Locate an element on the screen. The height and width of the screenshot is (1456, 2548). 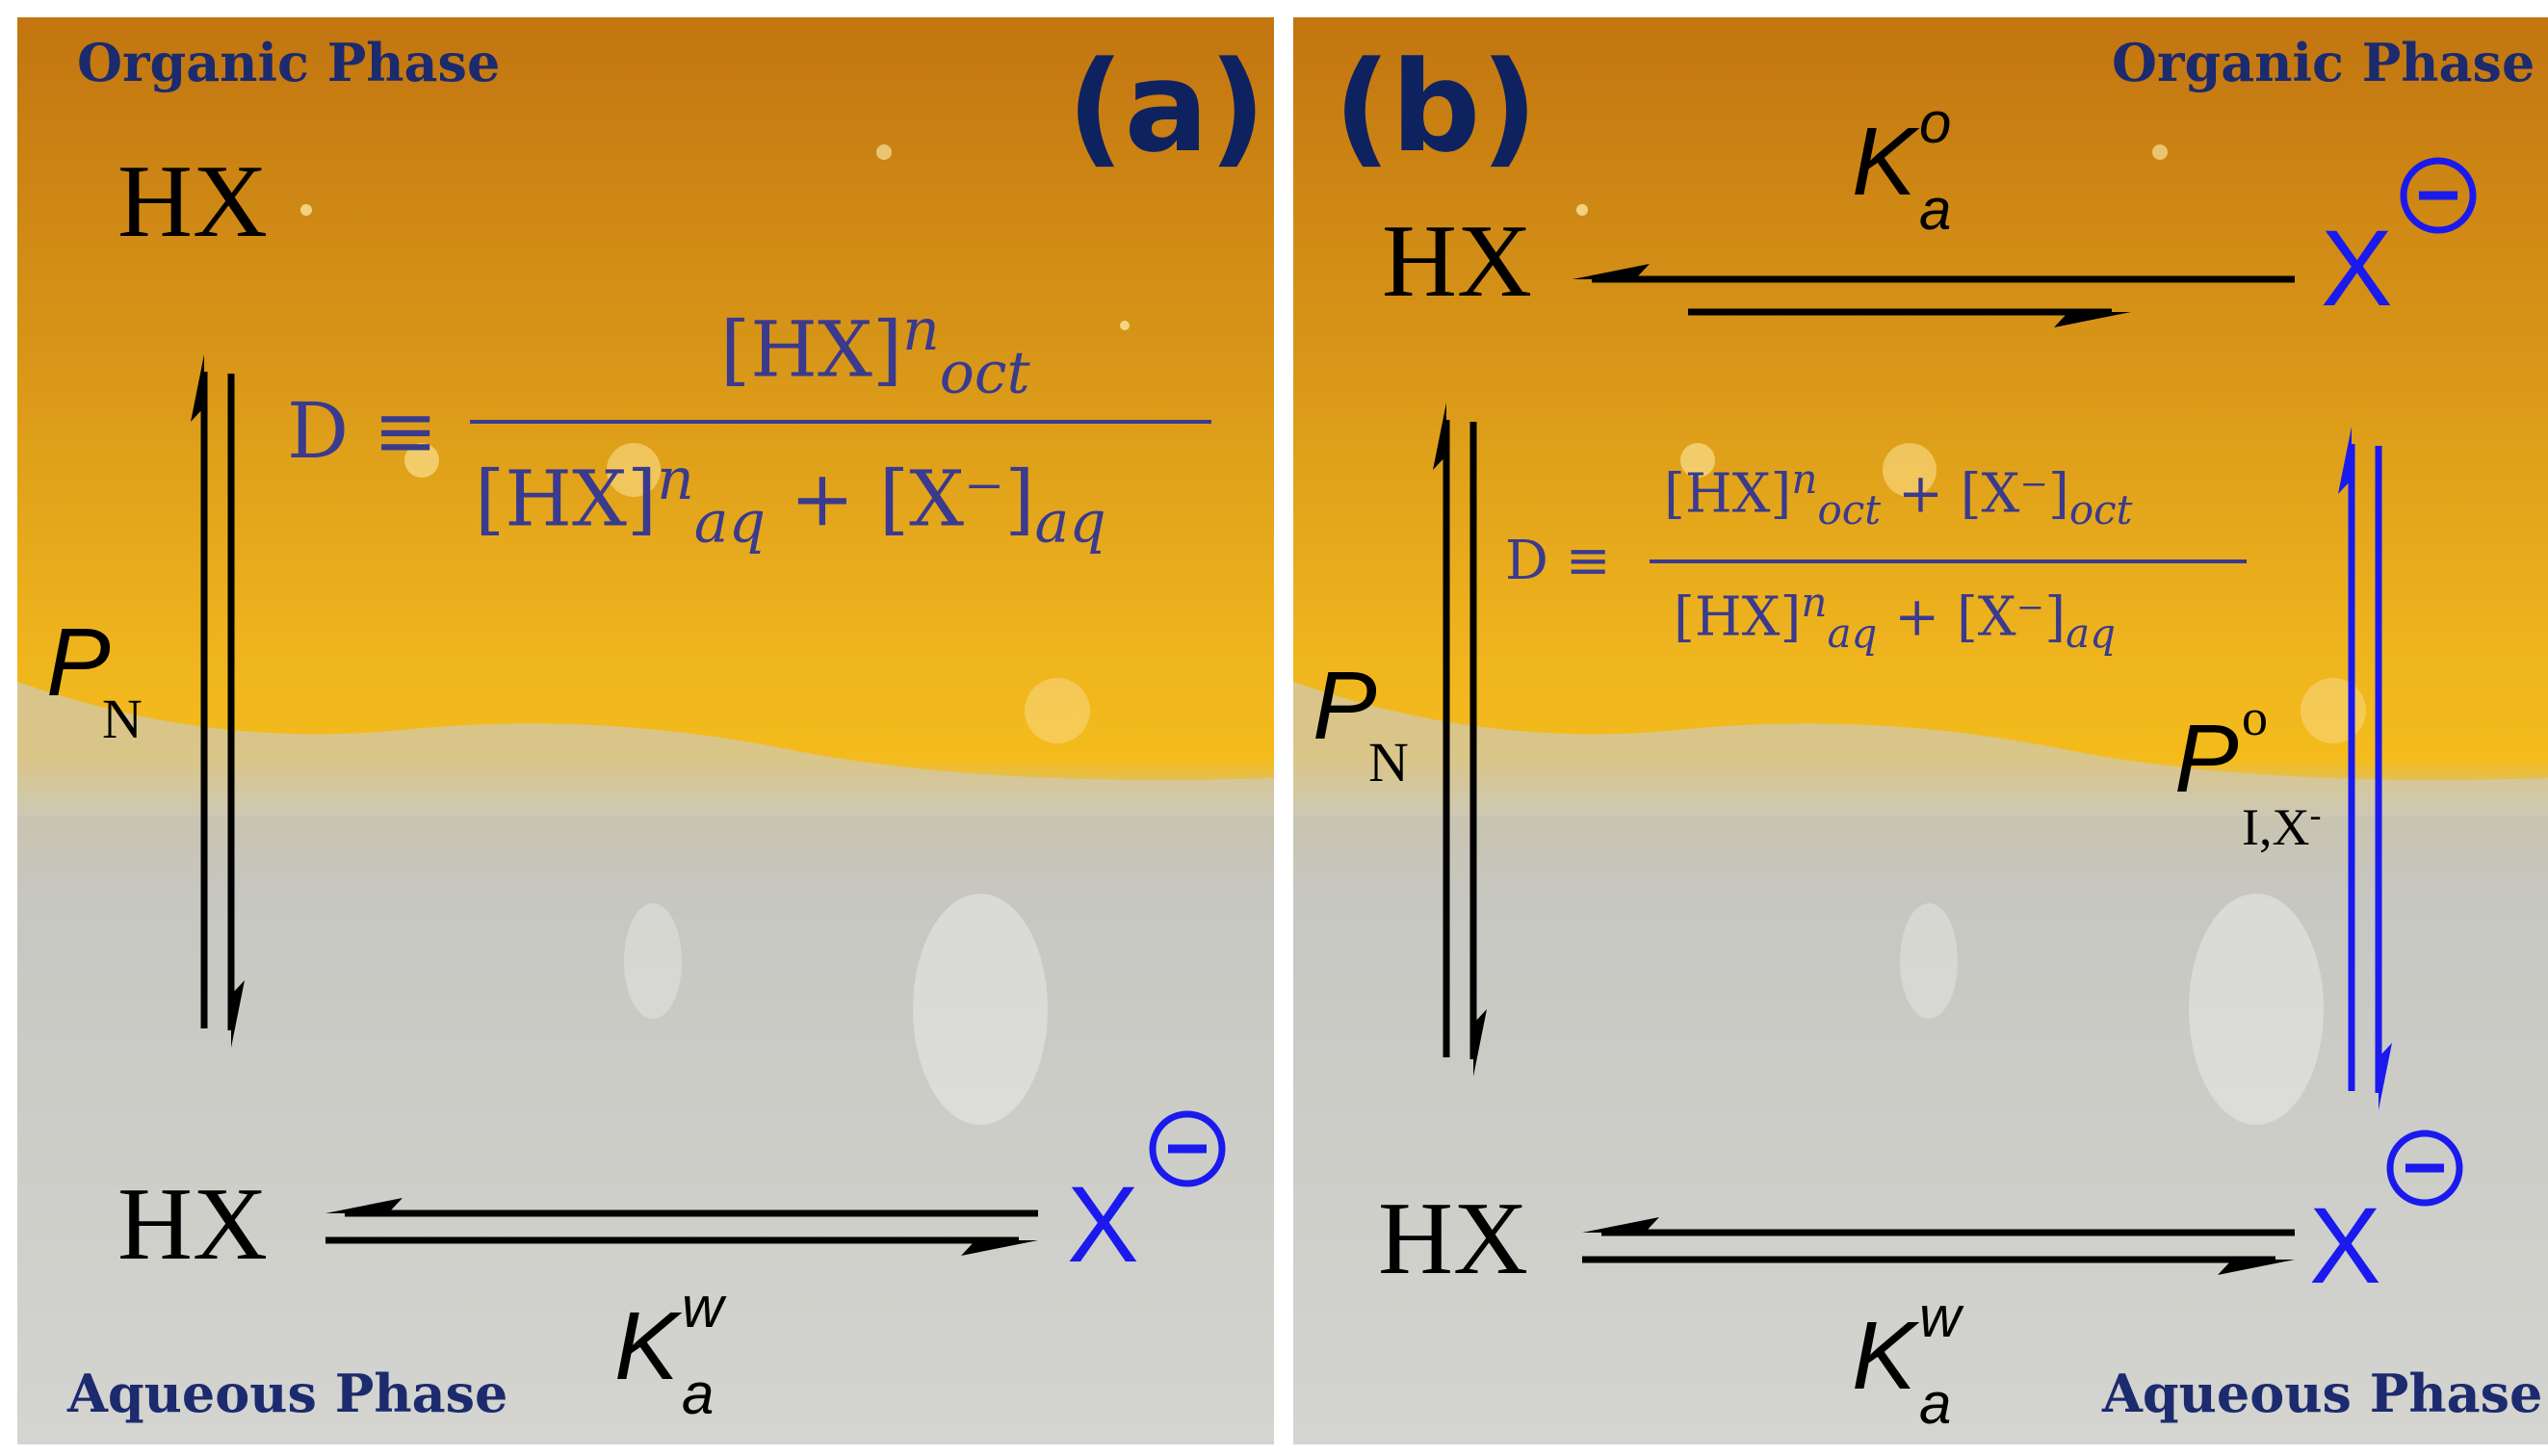
ion-vertical-equilibrium-arrow is located at coordinates (2365, 768).